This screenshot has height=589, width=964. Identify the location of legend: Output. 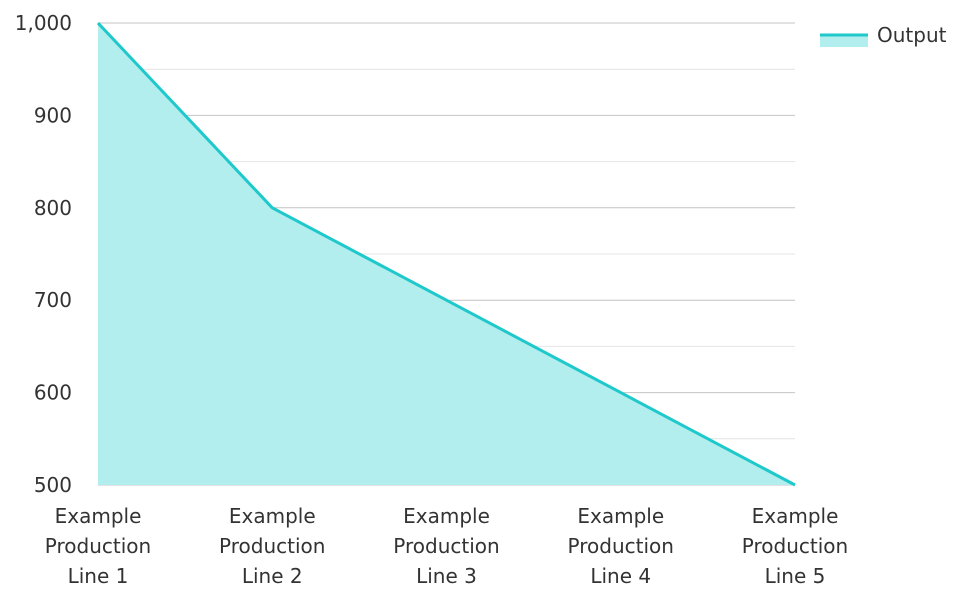
(883, 35).